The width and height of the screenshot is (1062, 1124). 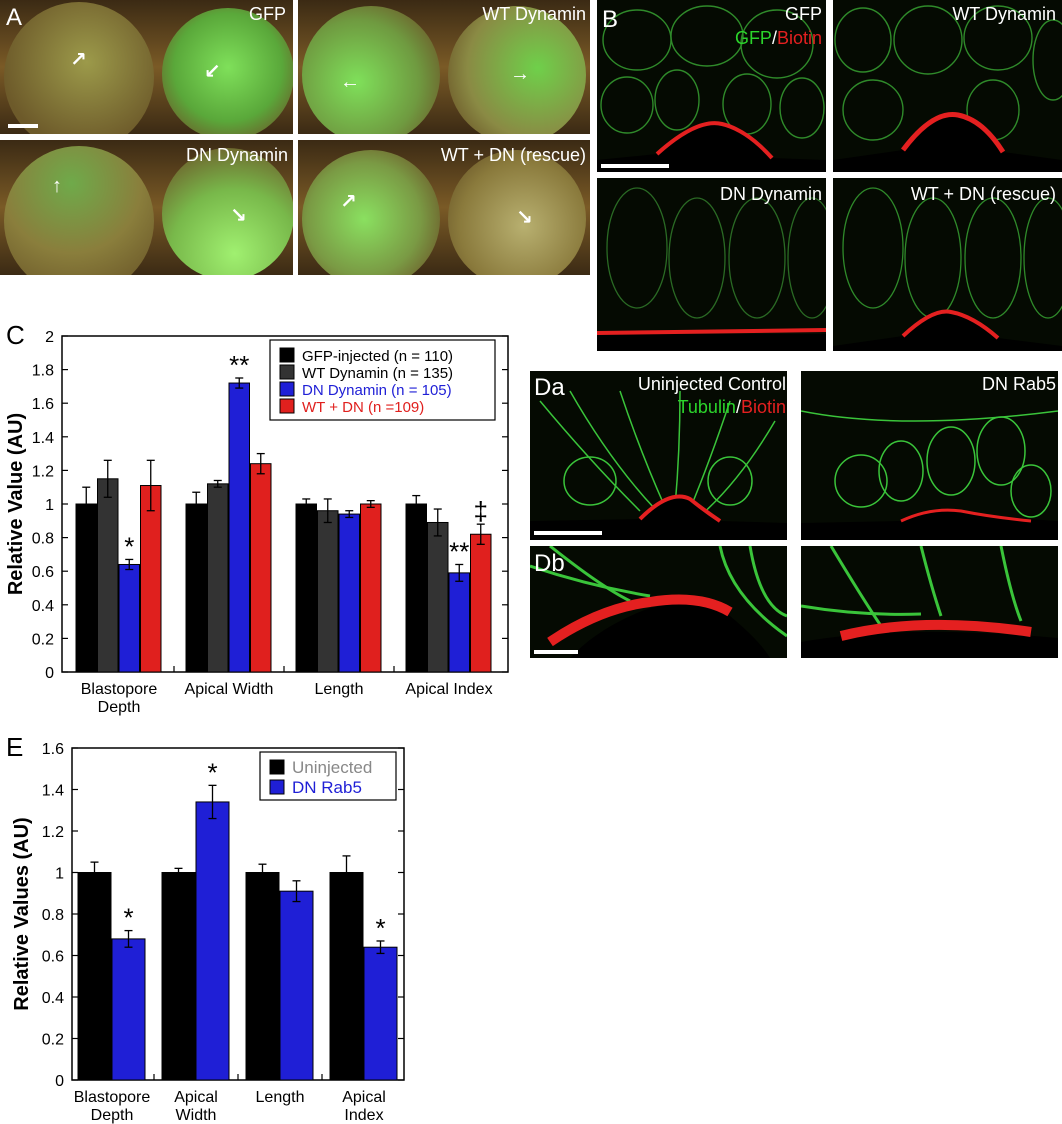 What do you see at coordinates (799, 38) in the screenshot?
I see `stain-red-label: Biotin` at bounding box center [799, 38].